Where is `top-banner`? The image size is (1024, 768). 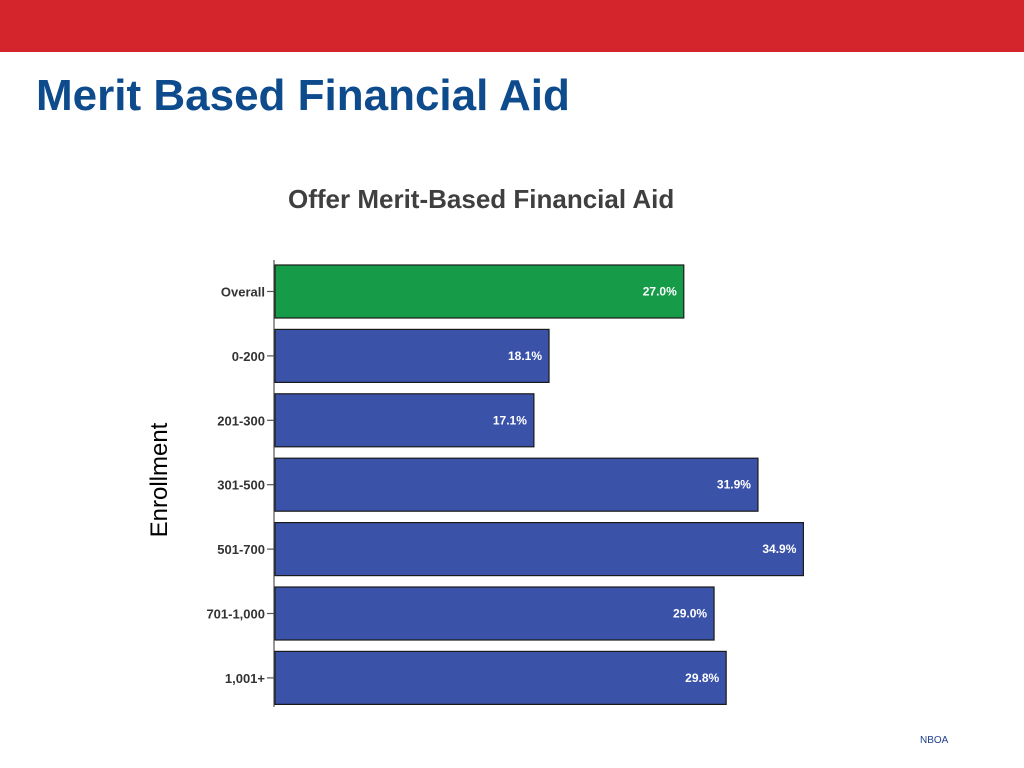 top-banner is located at coordinates (512, 26).